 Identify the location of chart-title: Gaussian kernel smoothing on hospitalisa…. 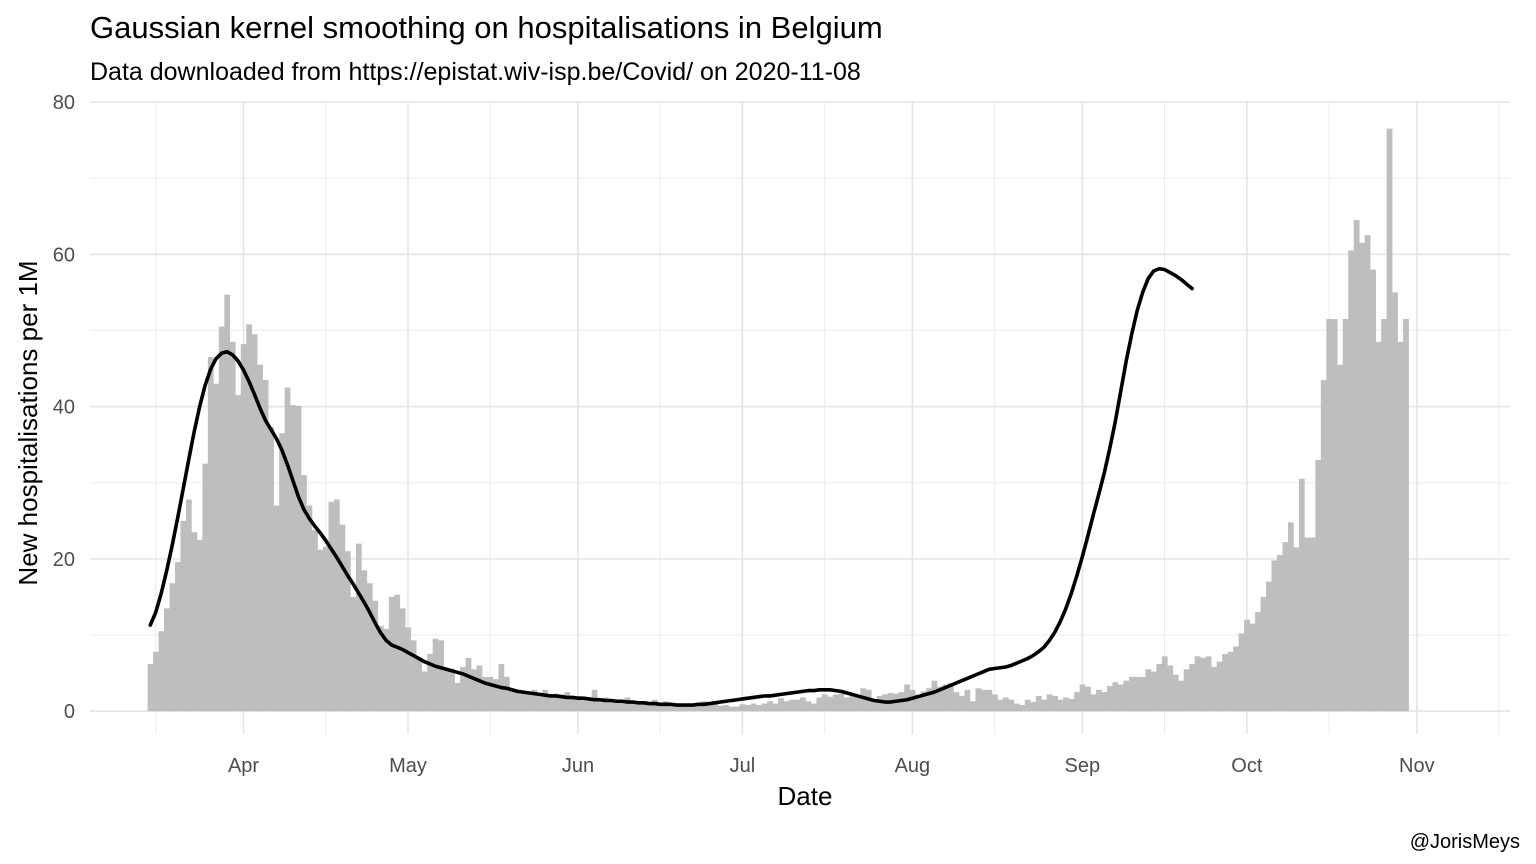
(486, 27).